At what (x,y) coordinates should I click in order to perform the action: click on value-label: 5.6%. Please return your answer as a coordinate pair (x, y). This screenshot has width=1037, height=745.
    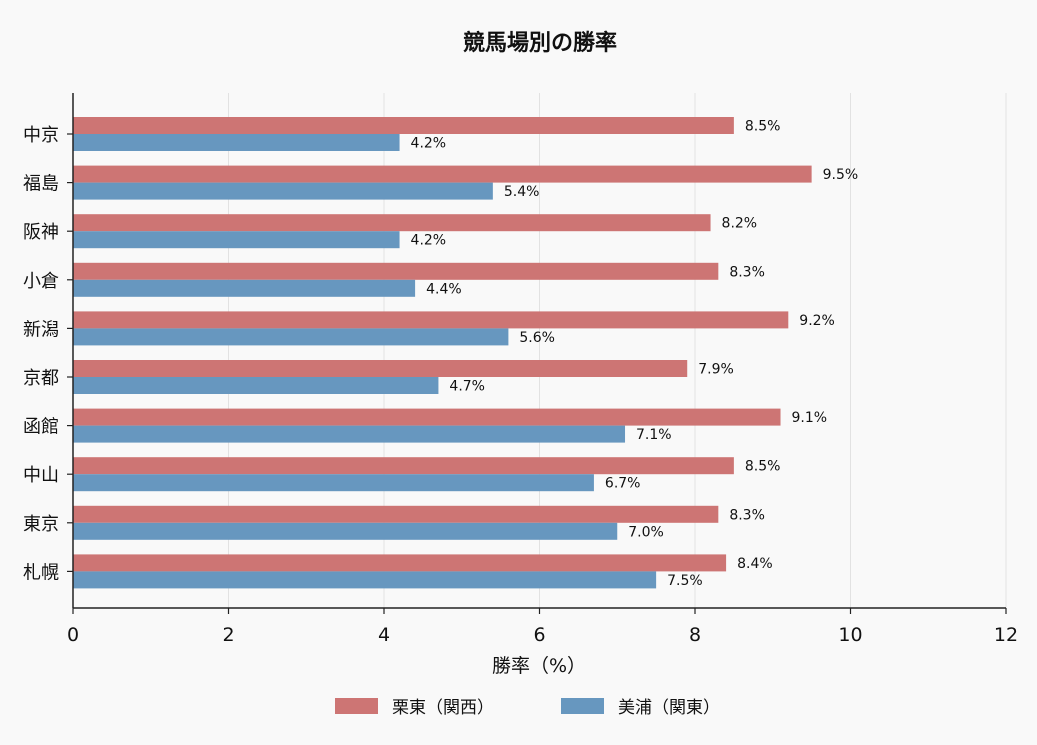
    Looking at the image, I should click on (537, 338).